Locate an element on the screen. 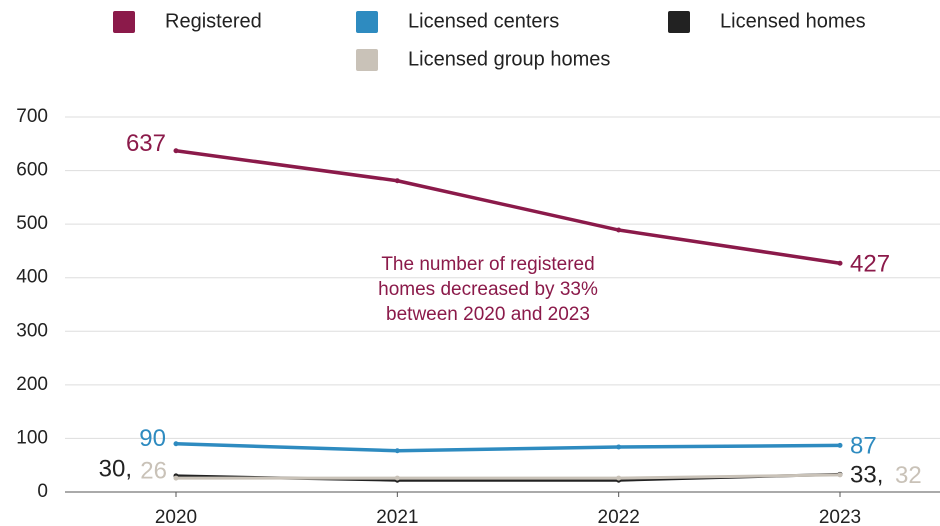 The width and height of the screenshot is (940, 526). data-label: 637 is located at coordinates (146, 143).